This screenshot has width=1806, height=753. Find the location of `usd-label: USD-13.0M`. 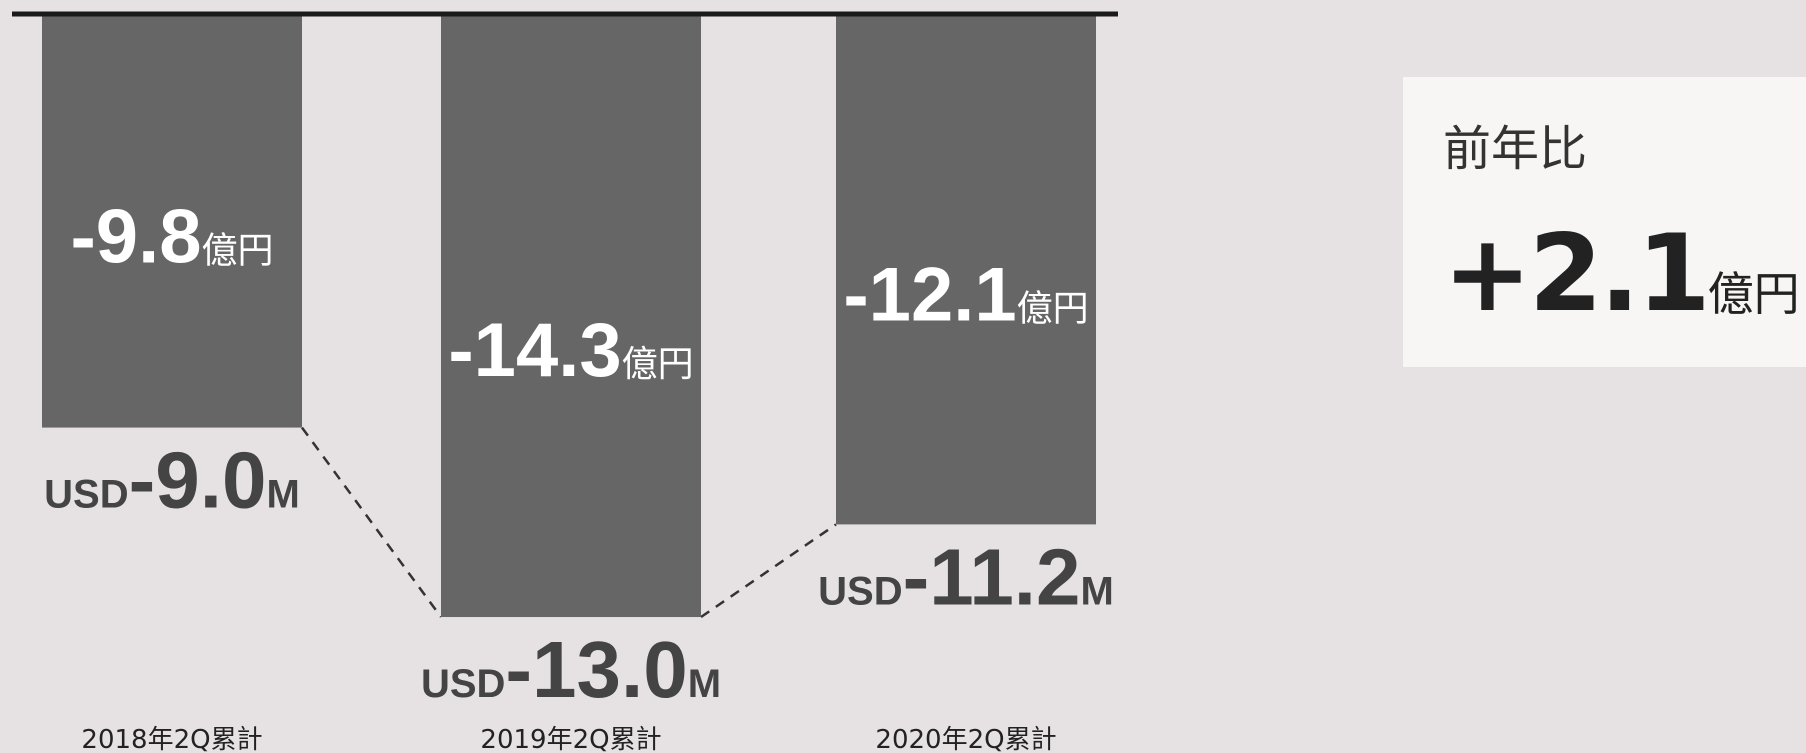

usd-label: USD-13.0M is located at coordinates (571, 669).